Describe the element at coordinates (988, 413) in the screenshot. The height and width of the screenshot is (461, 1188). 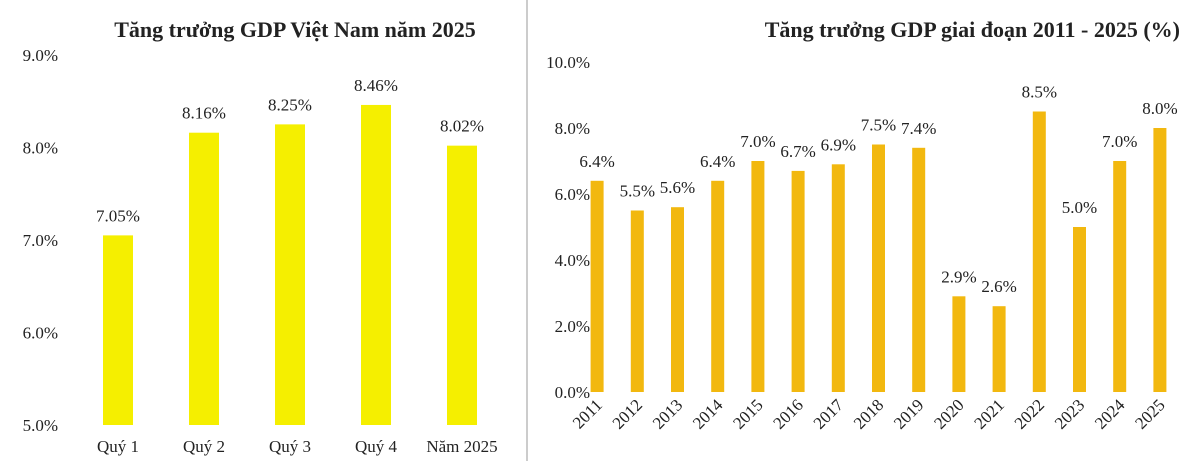
I see `x-tick-label: 2021` at that location.